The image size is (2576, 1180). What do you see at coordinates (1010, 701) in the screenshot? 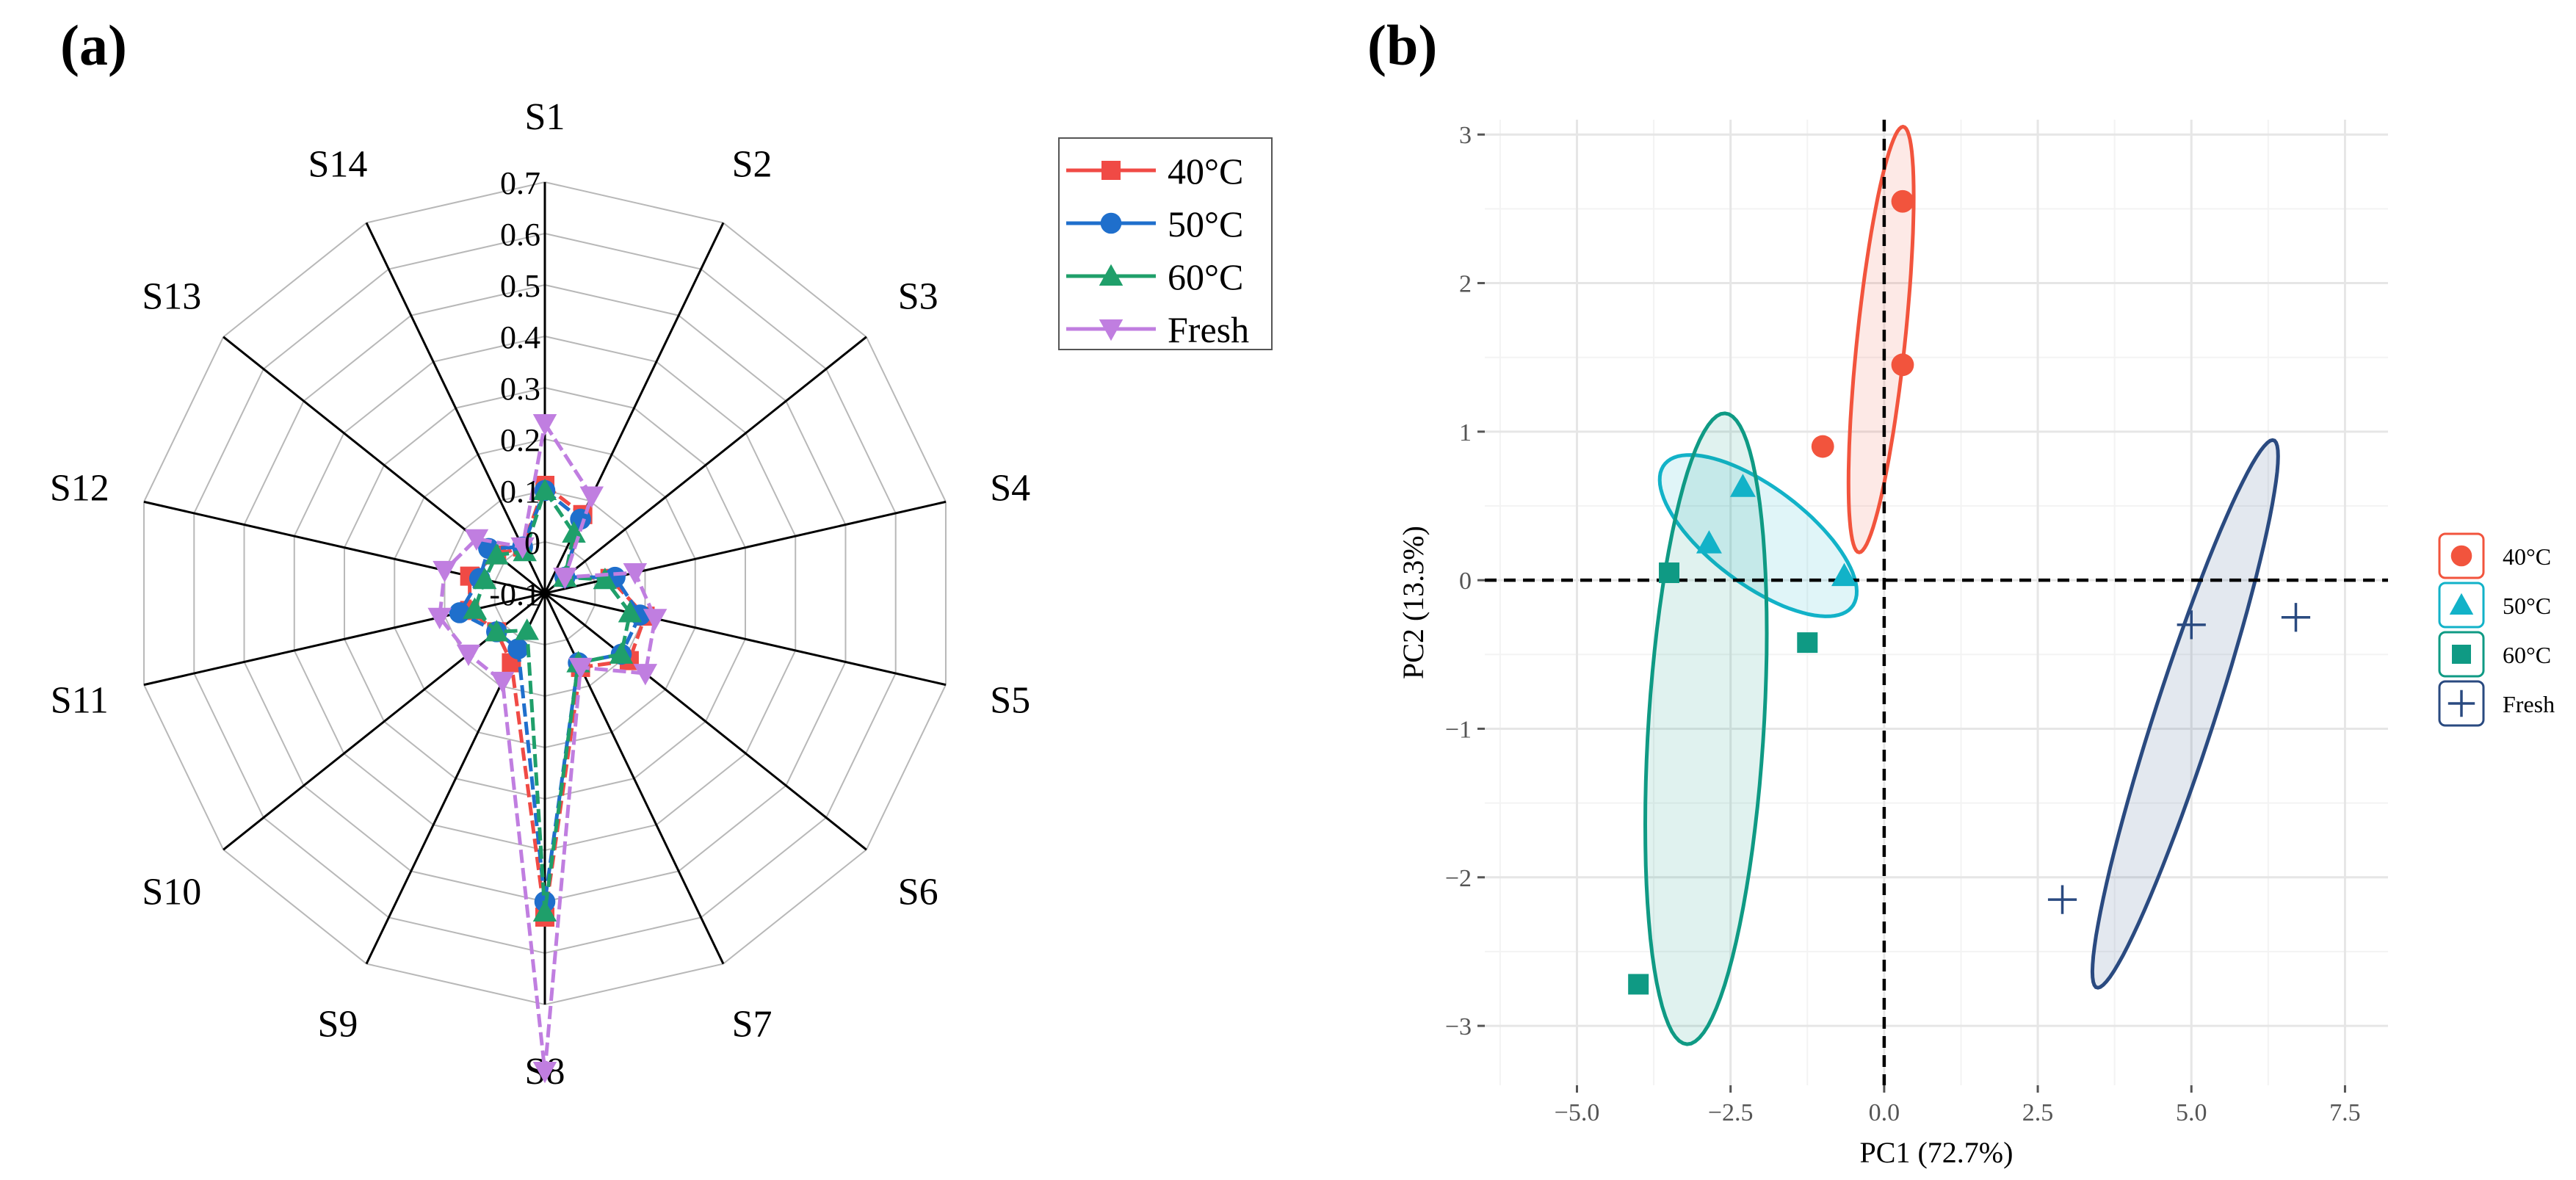
I see `radar-axis-label: S5` at bounding box center [1010, 701].